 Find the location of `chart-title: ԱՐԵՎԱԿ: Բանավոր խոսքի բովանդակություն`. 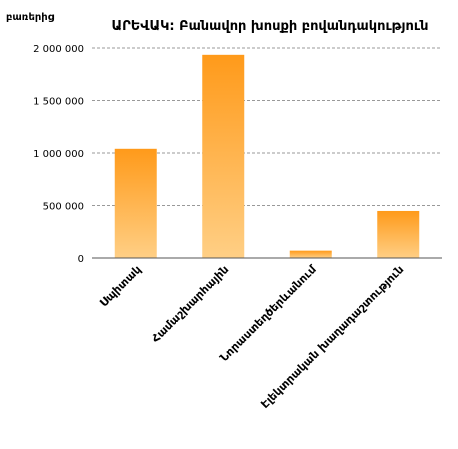

chart-title: ԱՐԵՎԱԿ: Բանավոր խոսքի բովանդակություն is located at coordinates (270, 26).